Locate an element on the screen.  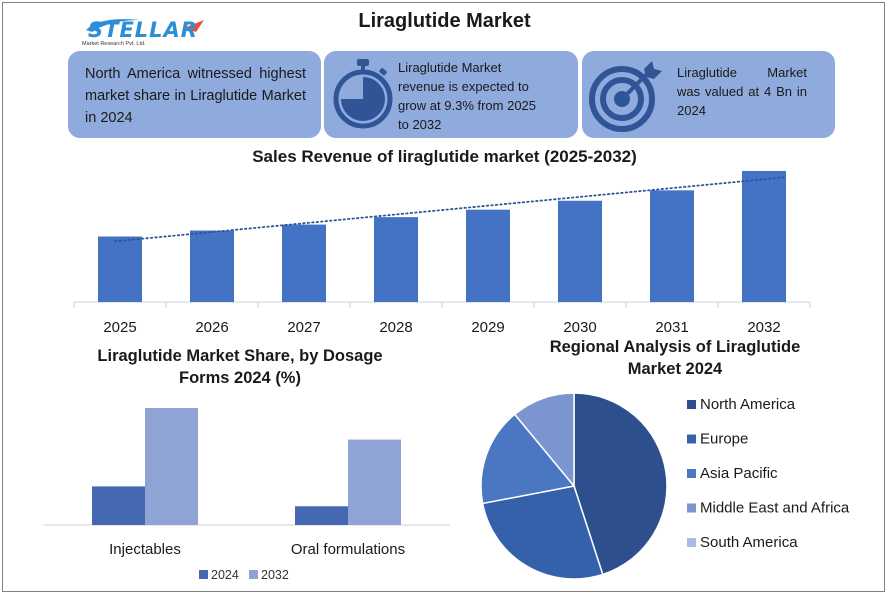
target-icon is located at coordinates (625, 96).